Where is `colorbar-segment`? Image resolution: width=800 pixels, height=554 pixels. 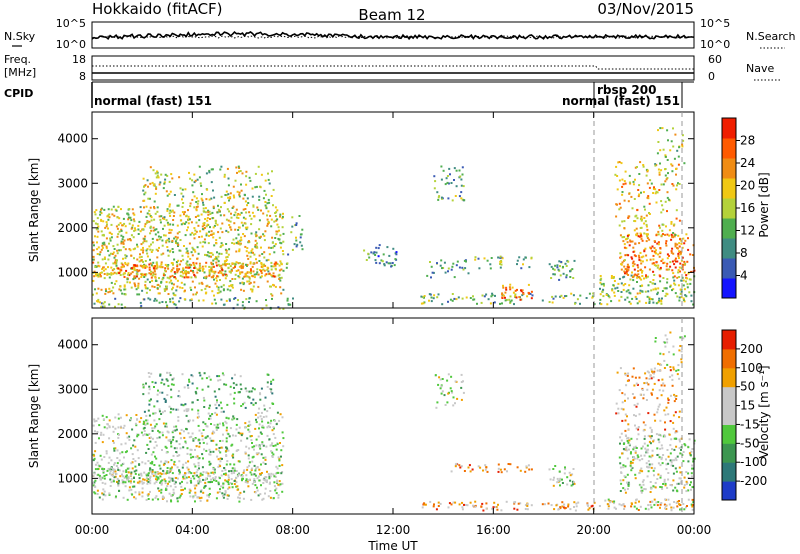
colorbar-segment is located at coordinates (729, 168).